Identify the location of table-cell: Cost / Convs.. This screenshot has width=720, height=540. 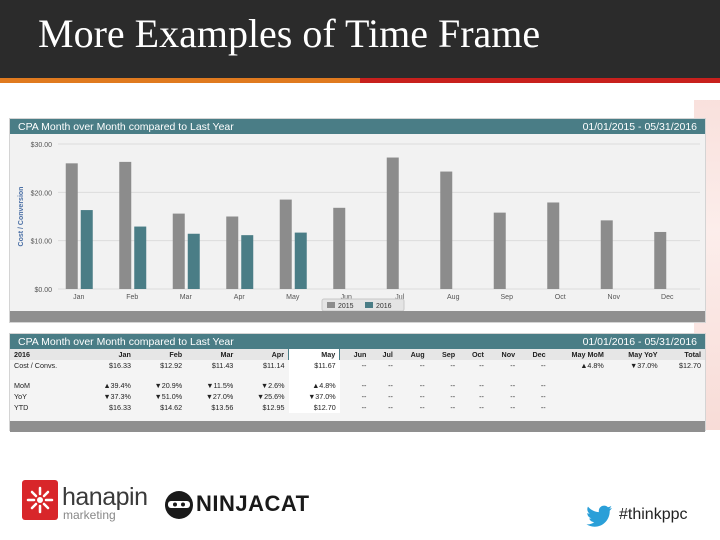
(36, 365).